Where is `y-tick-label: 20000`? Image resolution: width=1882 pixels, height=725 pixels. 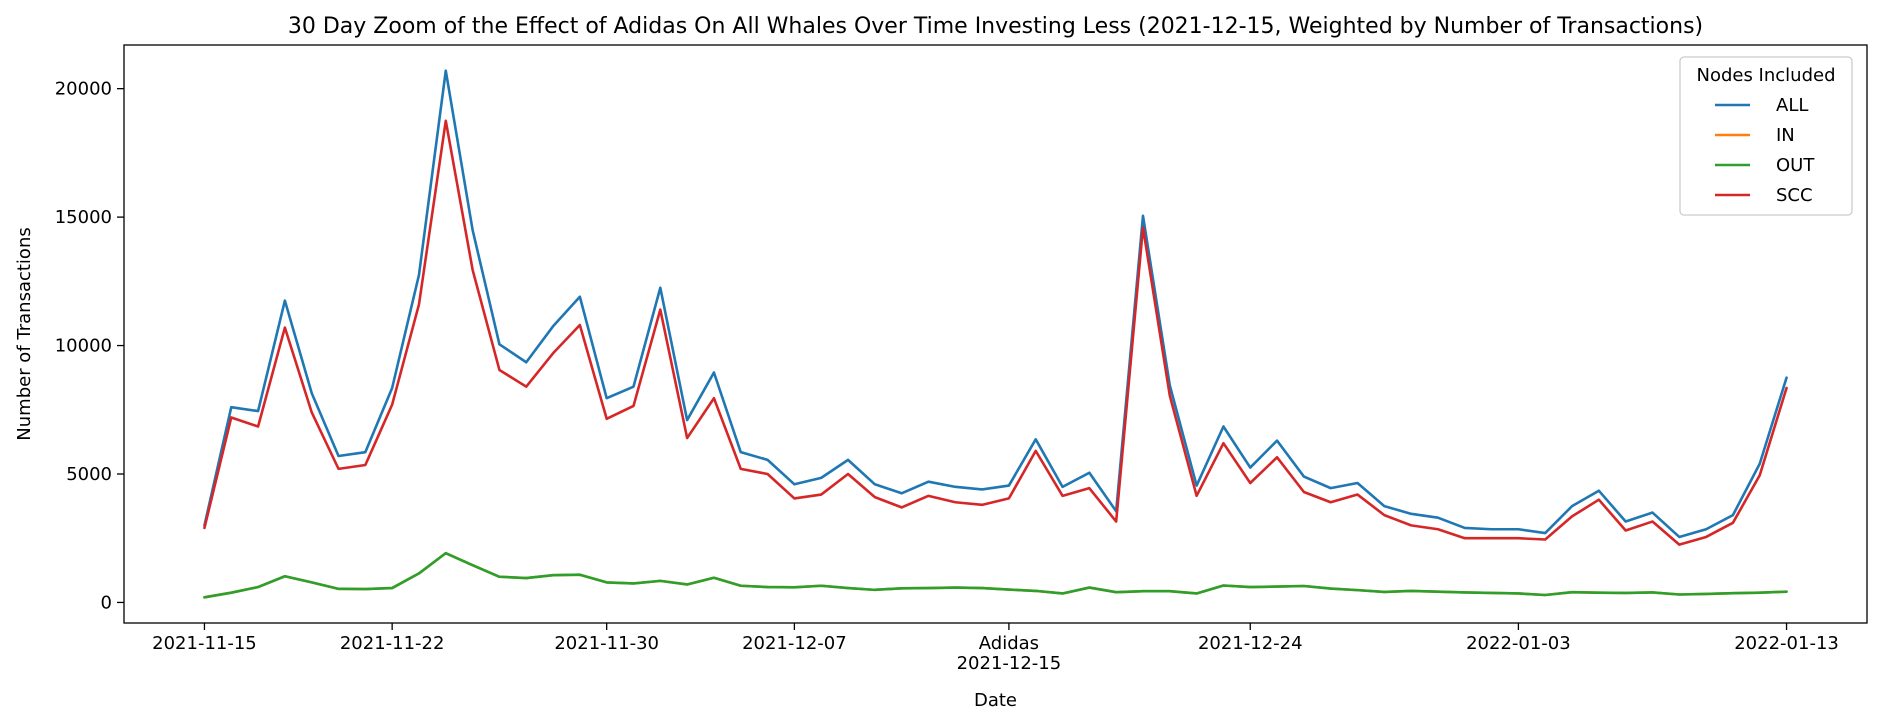 y-tick-label: 20000 is located at coordinates (83, 89).